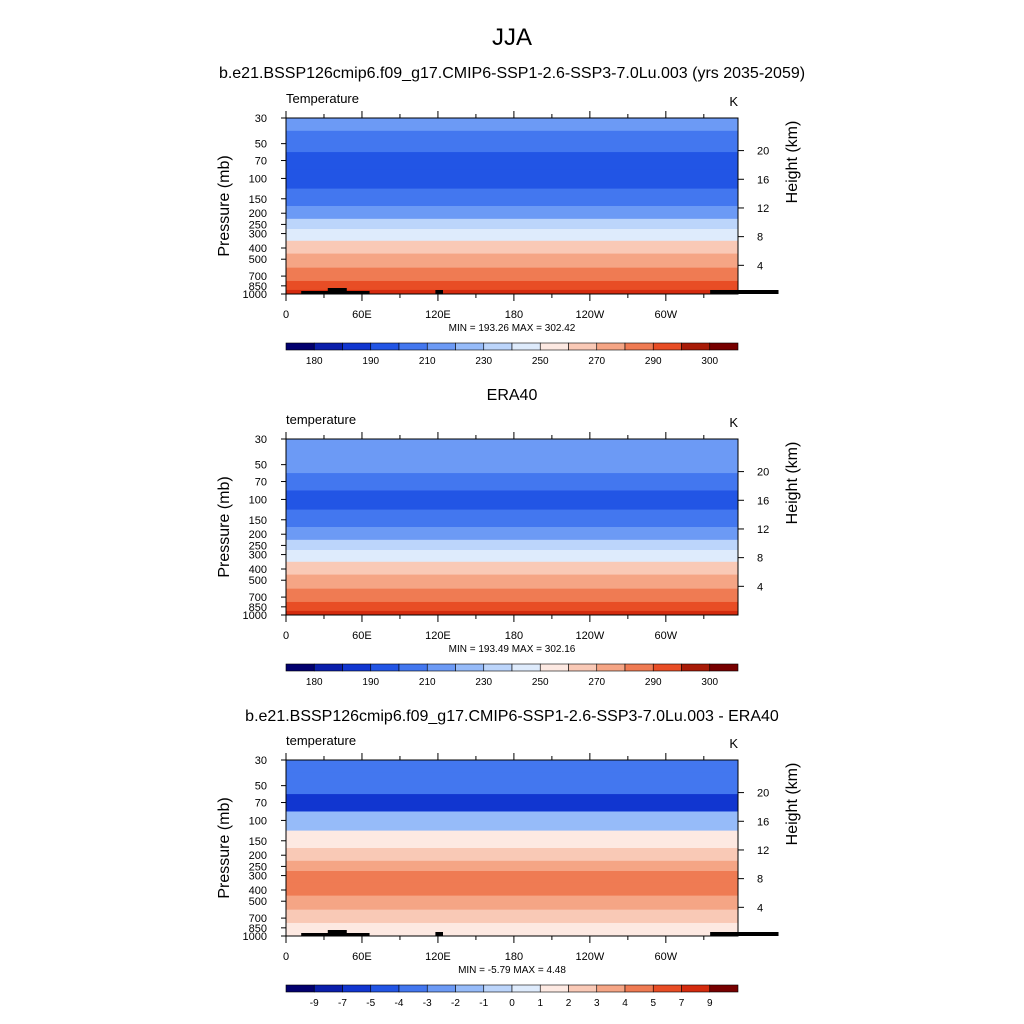  What do you see at coordinates (224, 526) in the screenshot?
I see `y-axis-label-left: Pressure (mb)` at bounding box center [224, 526].